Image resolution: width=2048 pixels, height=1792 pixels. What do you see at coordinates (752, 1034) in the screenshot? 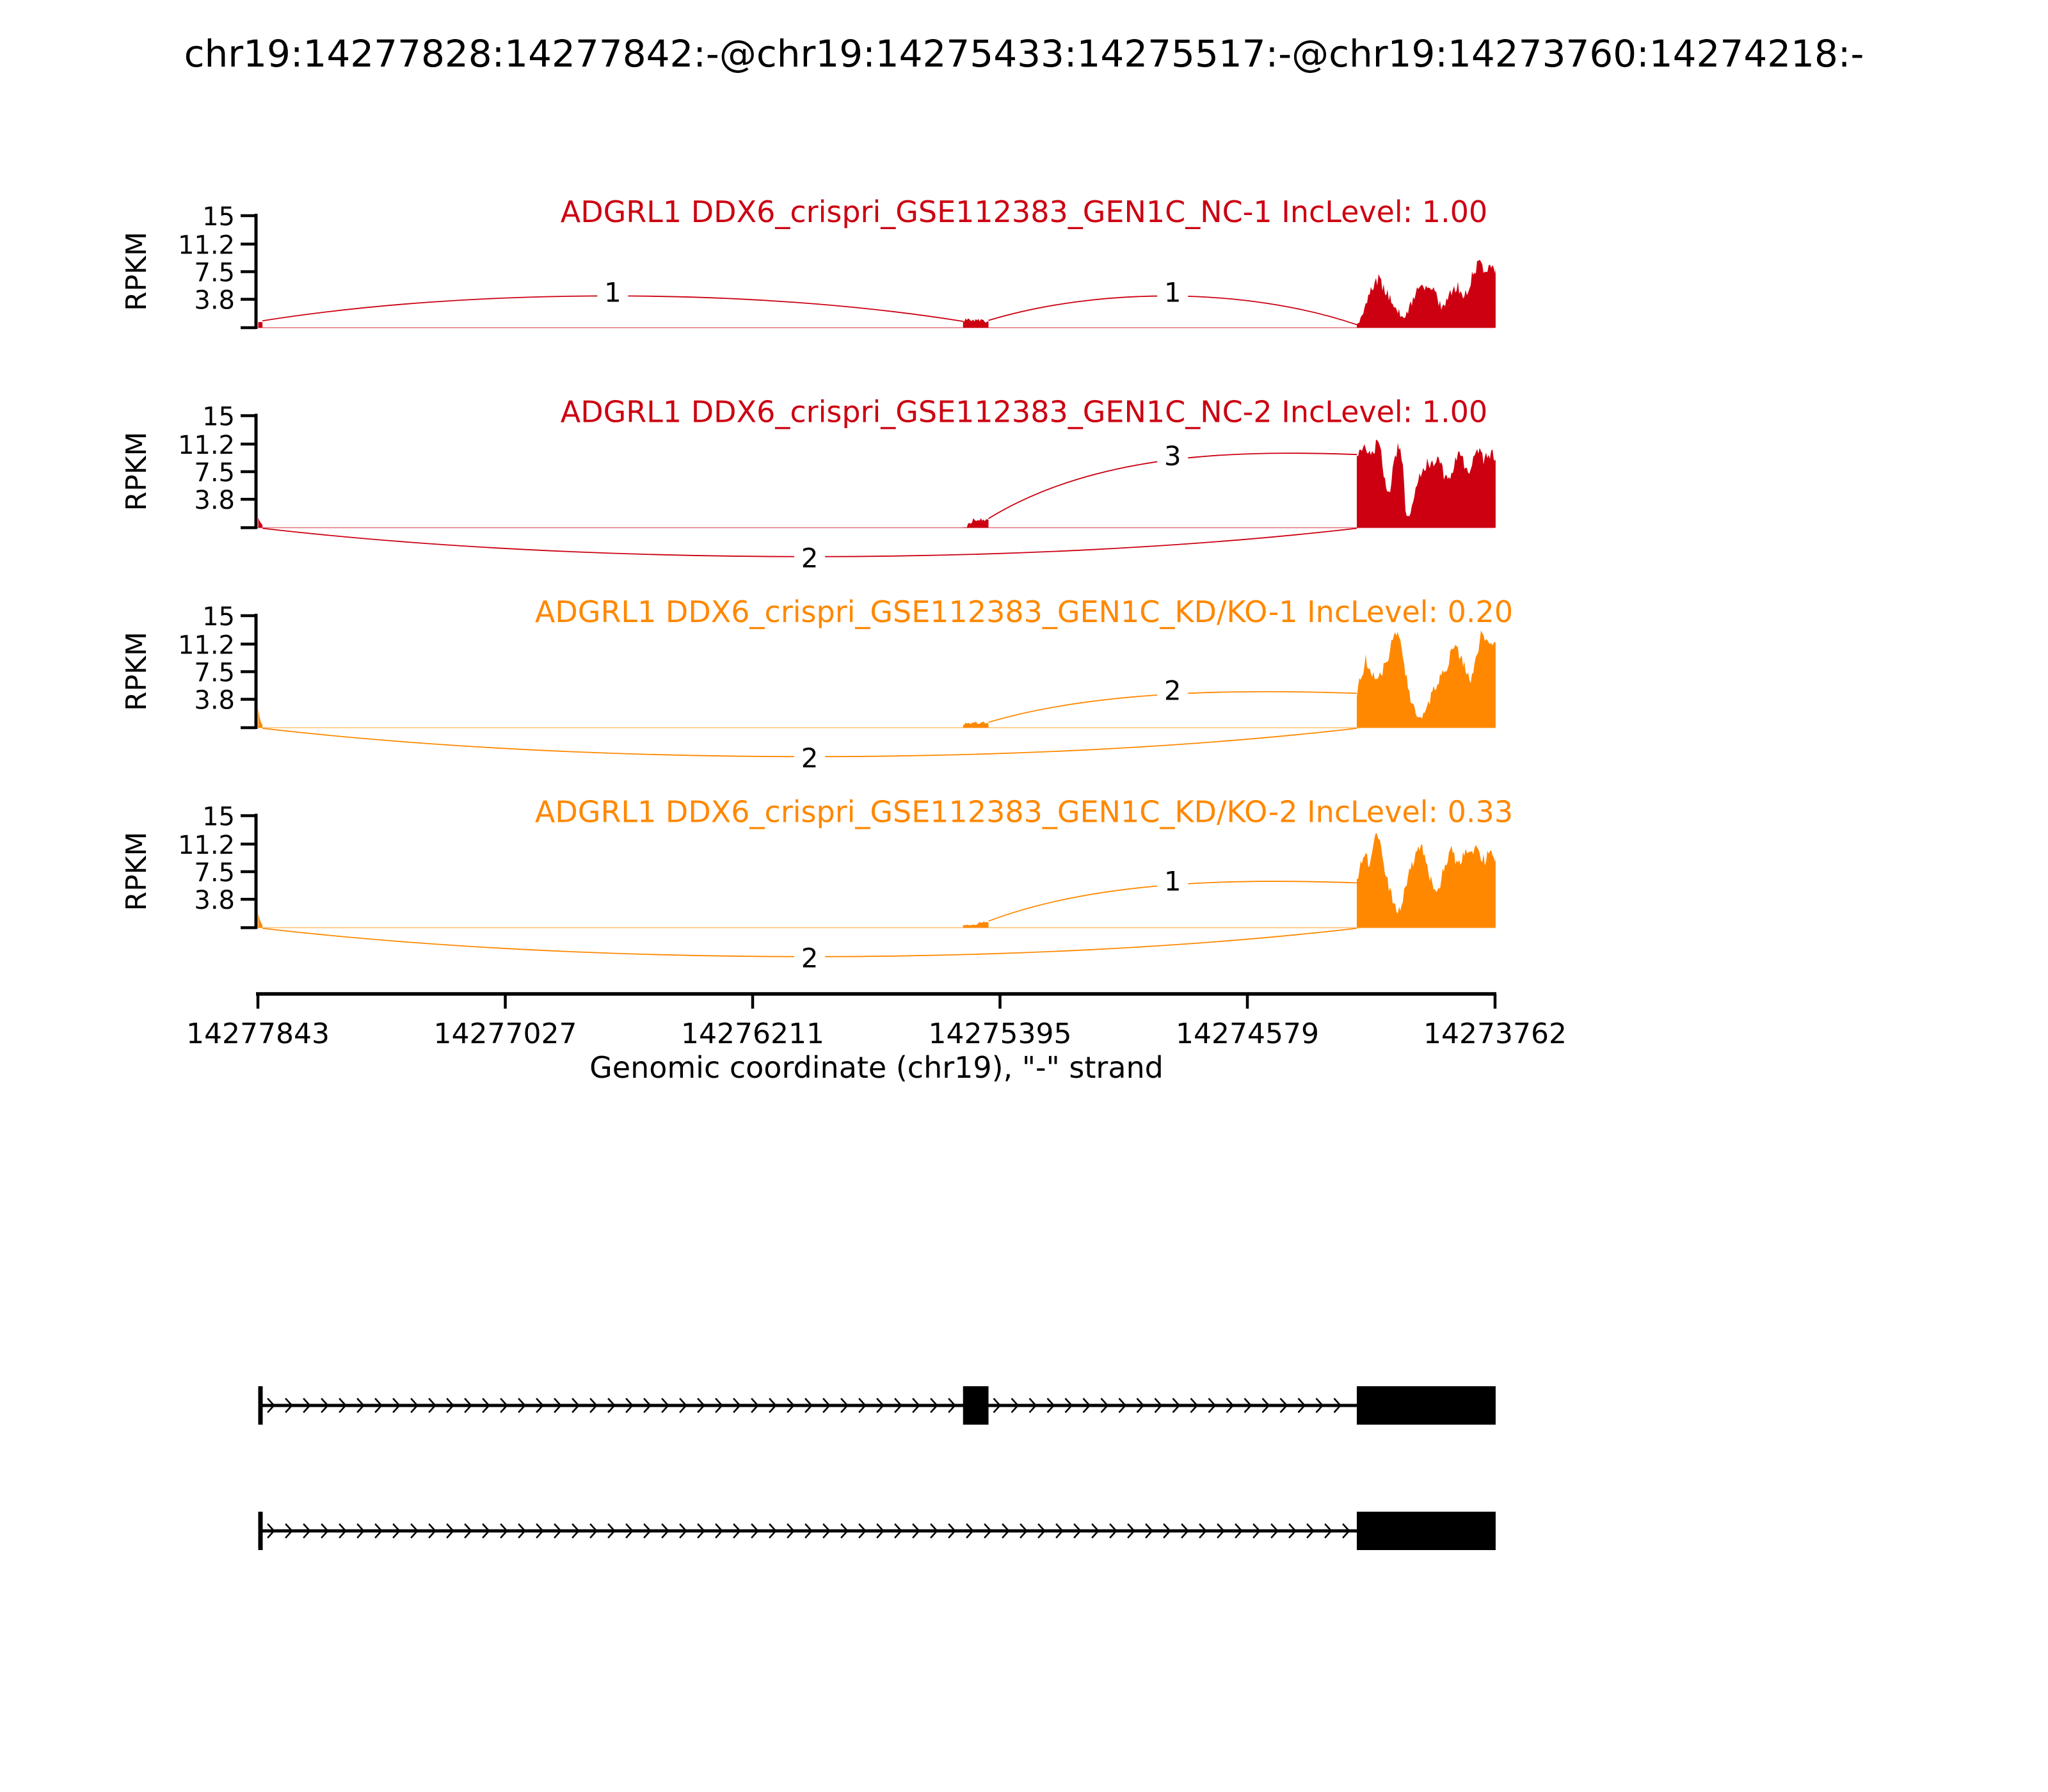
I see `x-tick-label: 14276211` at bounding box center [752, 1034].